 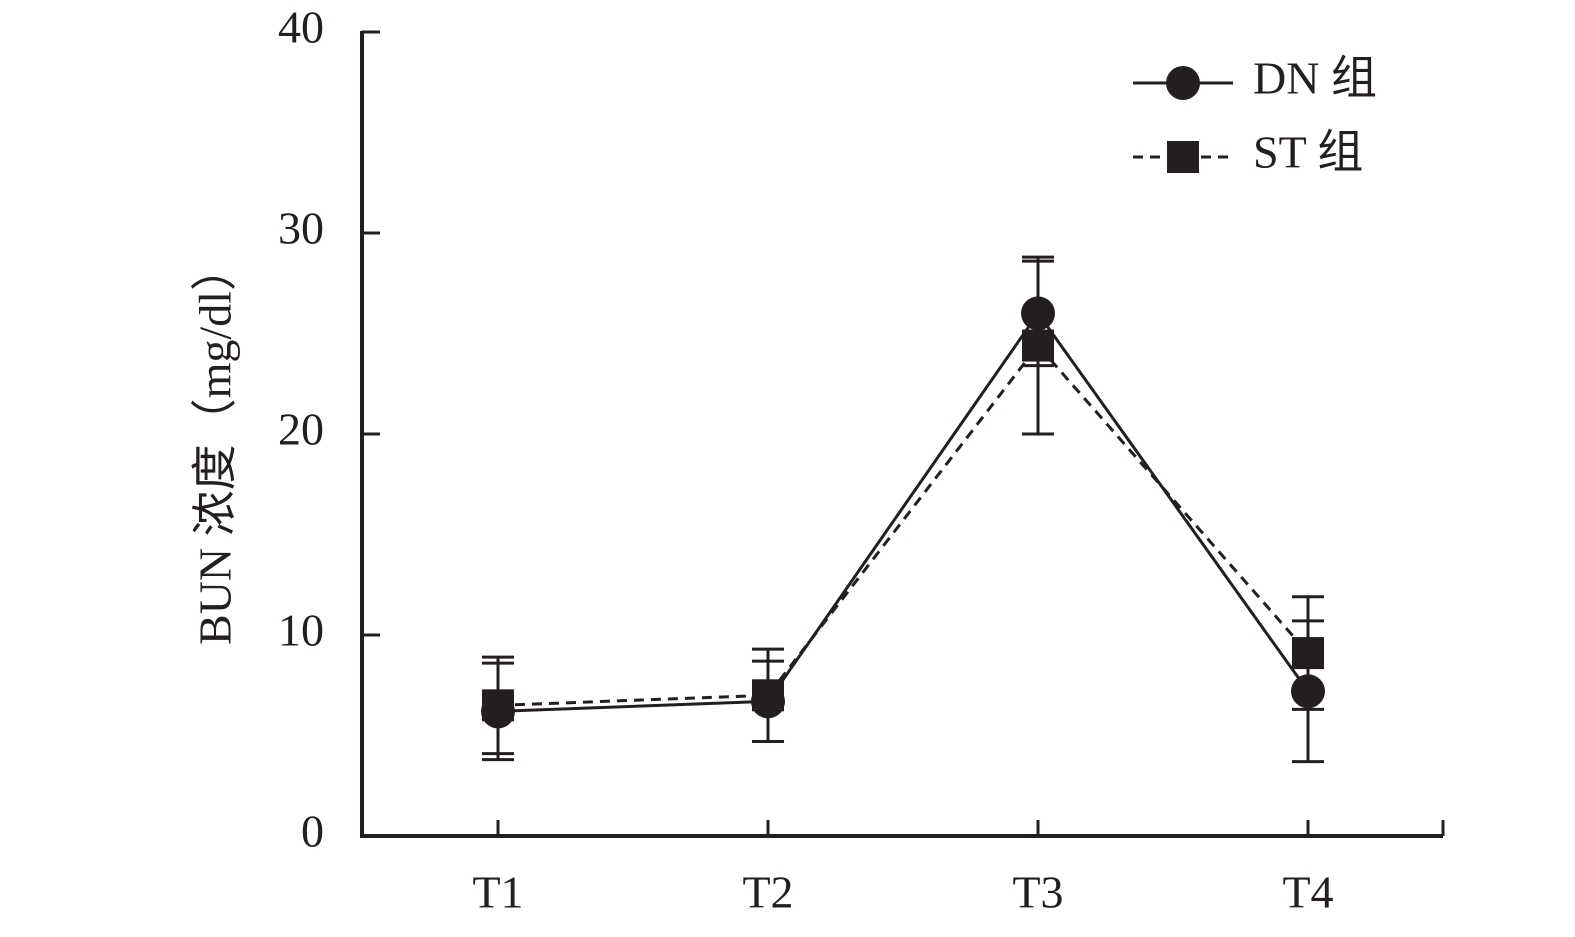 What do you see at coordinates (1037, 892) in the screenshot?
I see `x-tick-label: T3` at bounding box center [1037, 892].